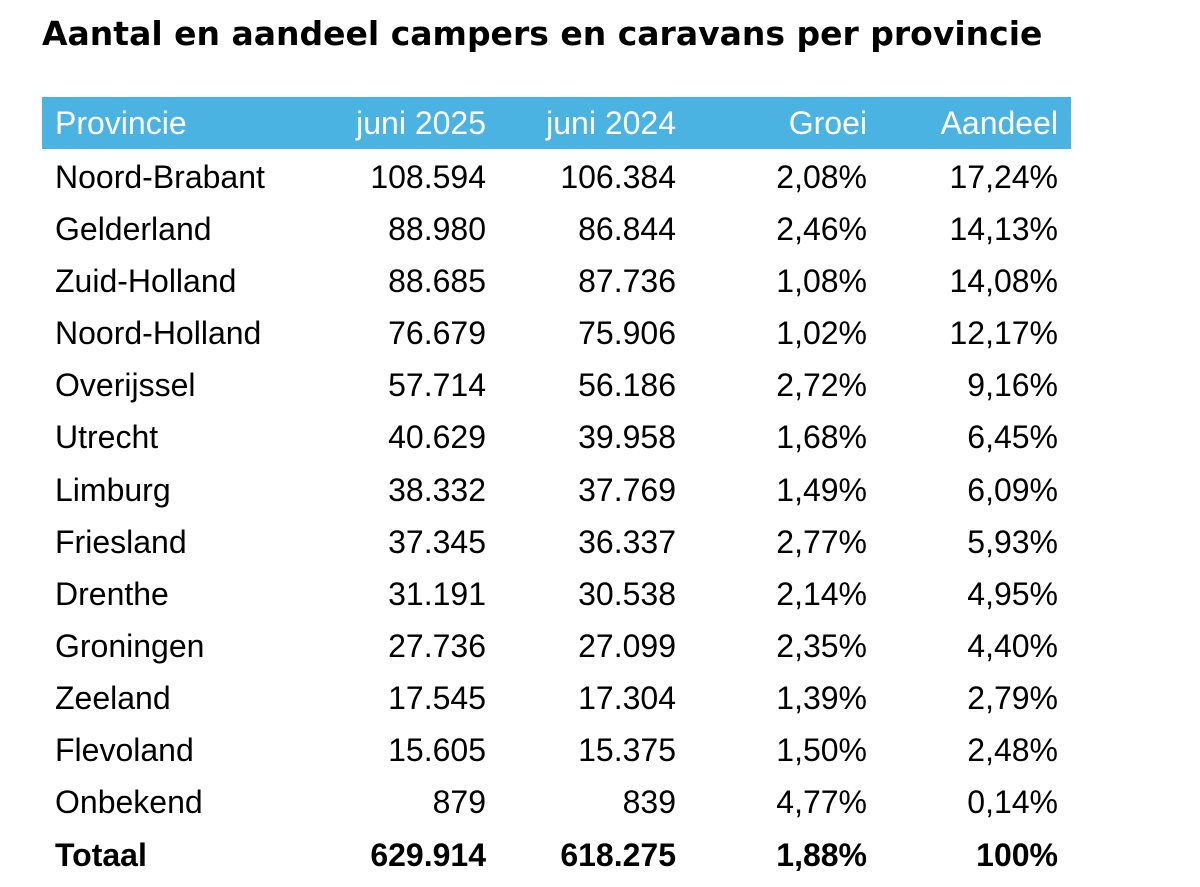 The image size is (1200, 887). I want to click on cell-column-share: 5,93%, so click(1012, 541).